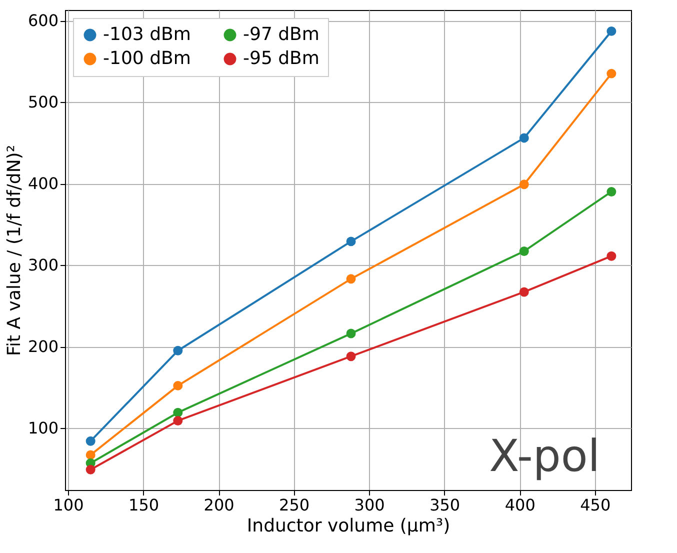 The image size is (677, 553). What do you see at coordinates (43, 184) in the screenshot?
I see `y-tick-label: 400` at bounding box center [43, 184].